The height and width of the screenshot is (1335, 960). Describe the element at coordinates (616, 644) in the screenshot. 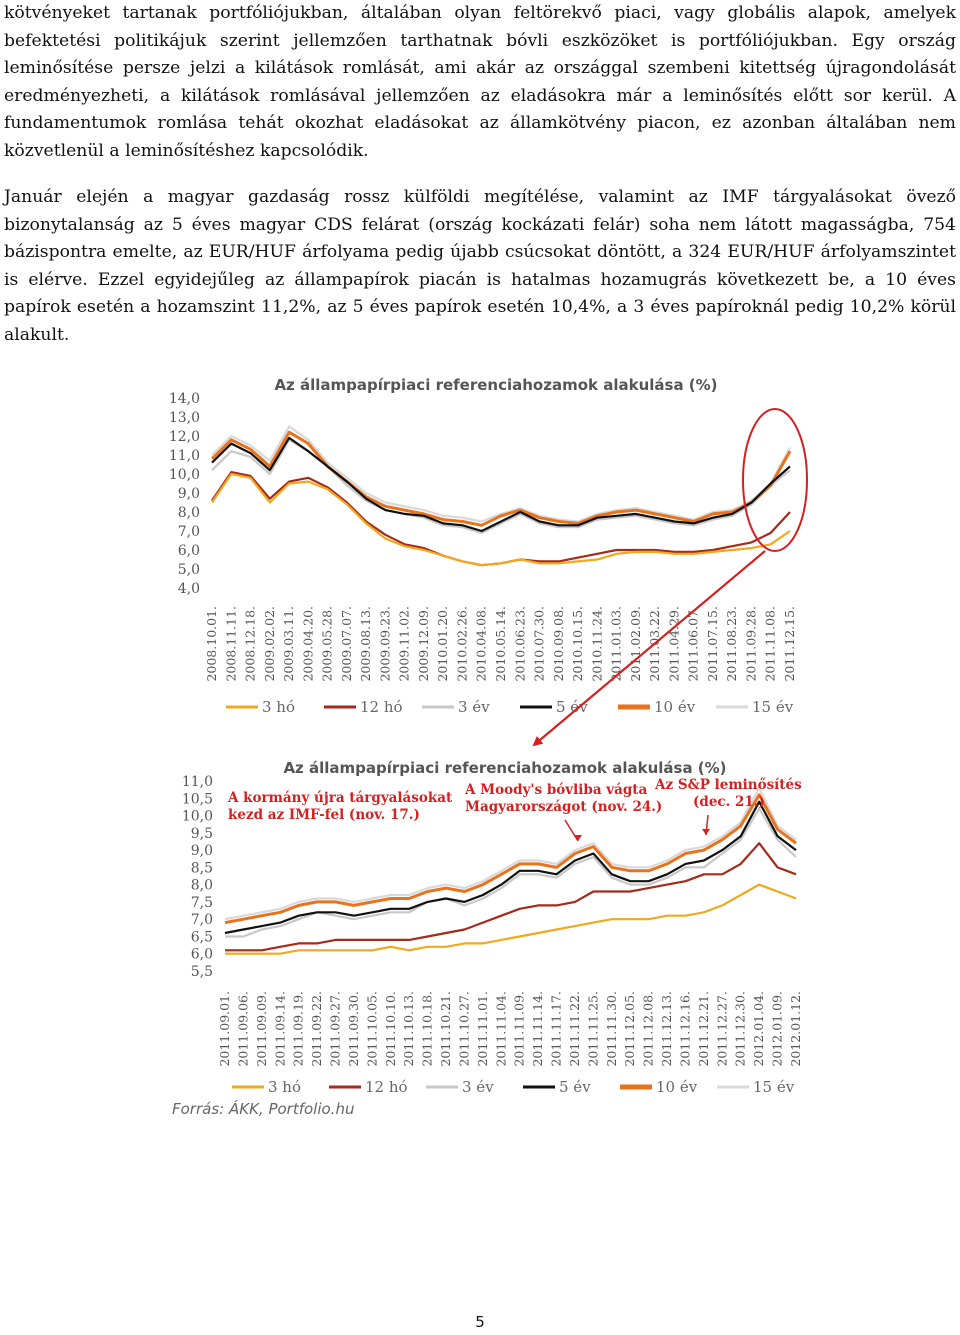

I see `x-tick-label: 2011.01.03.` at that location.